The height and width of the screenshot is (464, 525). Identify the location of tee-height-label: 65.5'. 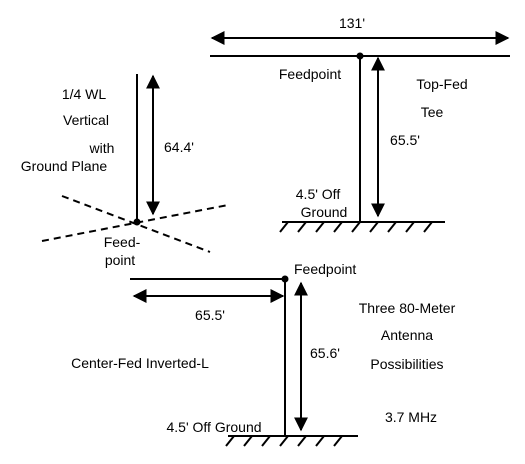
(405, 140).